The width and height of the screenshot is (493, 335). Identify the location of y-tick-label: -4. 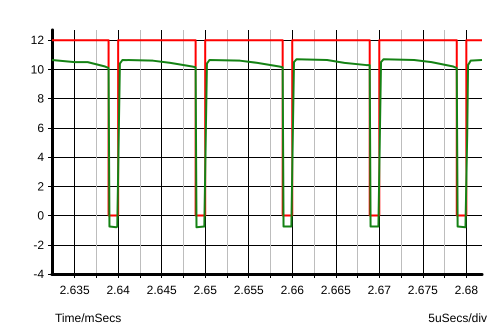
(38, 274).